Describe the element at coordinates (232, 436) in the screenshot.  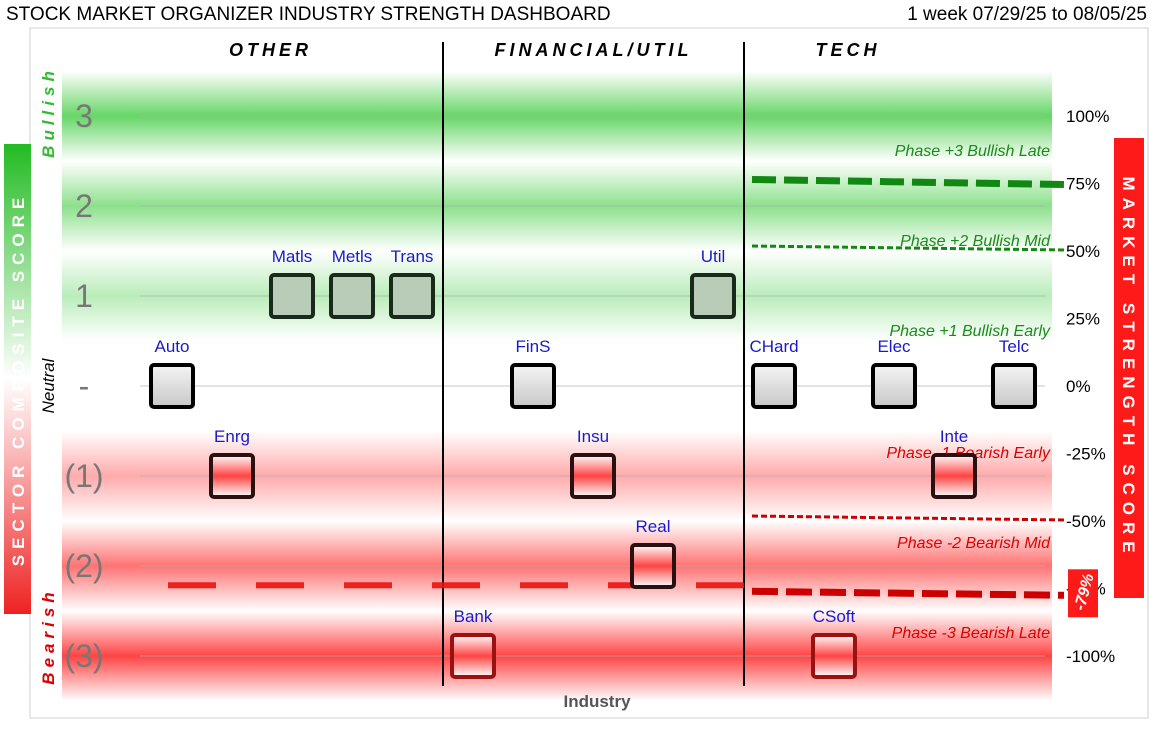
I see `industry-label-enrg: Enrg` at that location.